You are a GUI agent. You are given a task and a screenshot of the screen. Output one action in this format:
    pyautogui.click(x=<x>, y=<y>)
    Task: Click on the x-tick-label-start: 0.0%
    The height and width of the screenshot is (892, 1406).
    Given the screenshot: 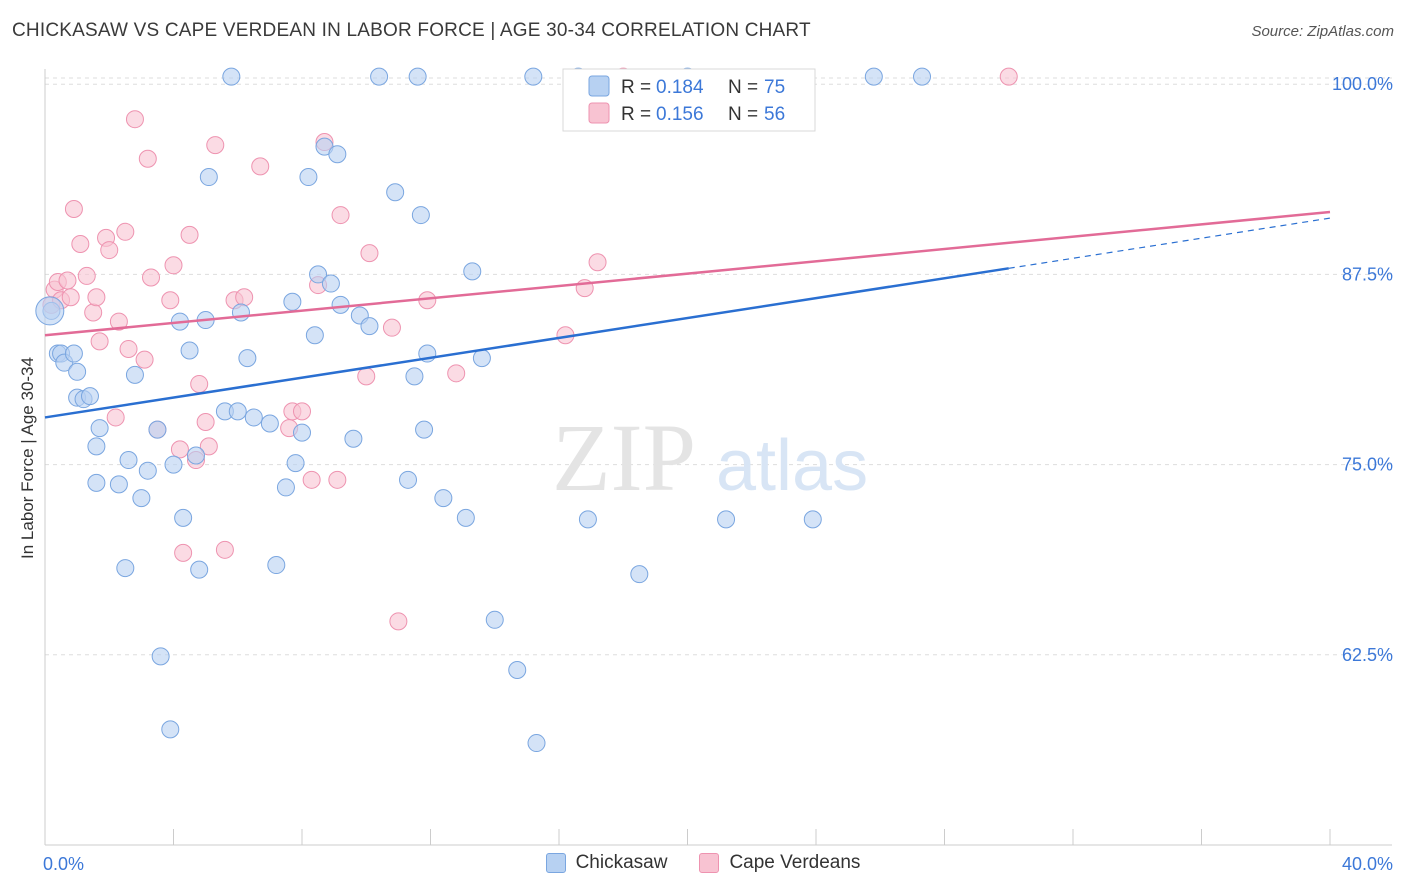 What is the action you would take?
    pyautogui.click(x=63, y=864)
    